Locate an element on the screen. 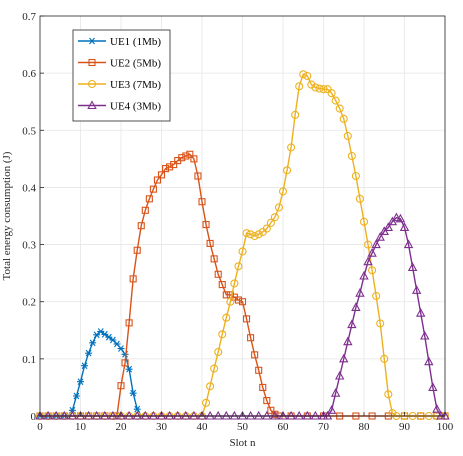 Image resolution: width=463 pixels, height=456 pixels. x-tick-label: 40 is located at coordinates (203, 427).